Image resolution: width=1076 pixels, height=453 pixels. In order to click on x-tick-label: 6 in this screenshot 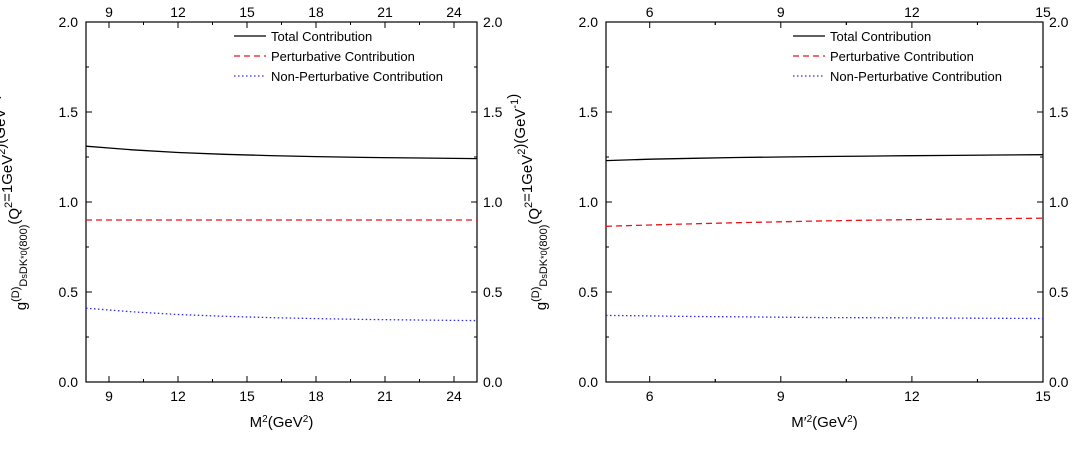, I will do `click(650, 396)`.